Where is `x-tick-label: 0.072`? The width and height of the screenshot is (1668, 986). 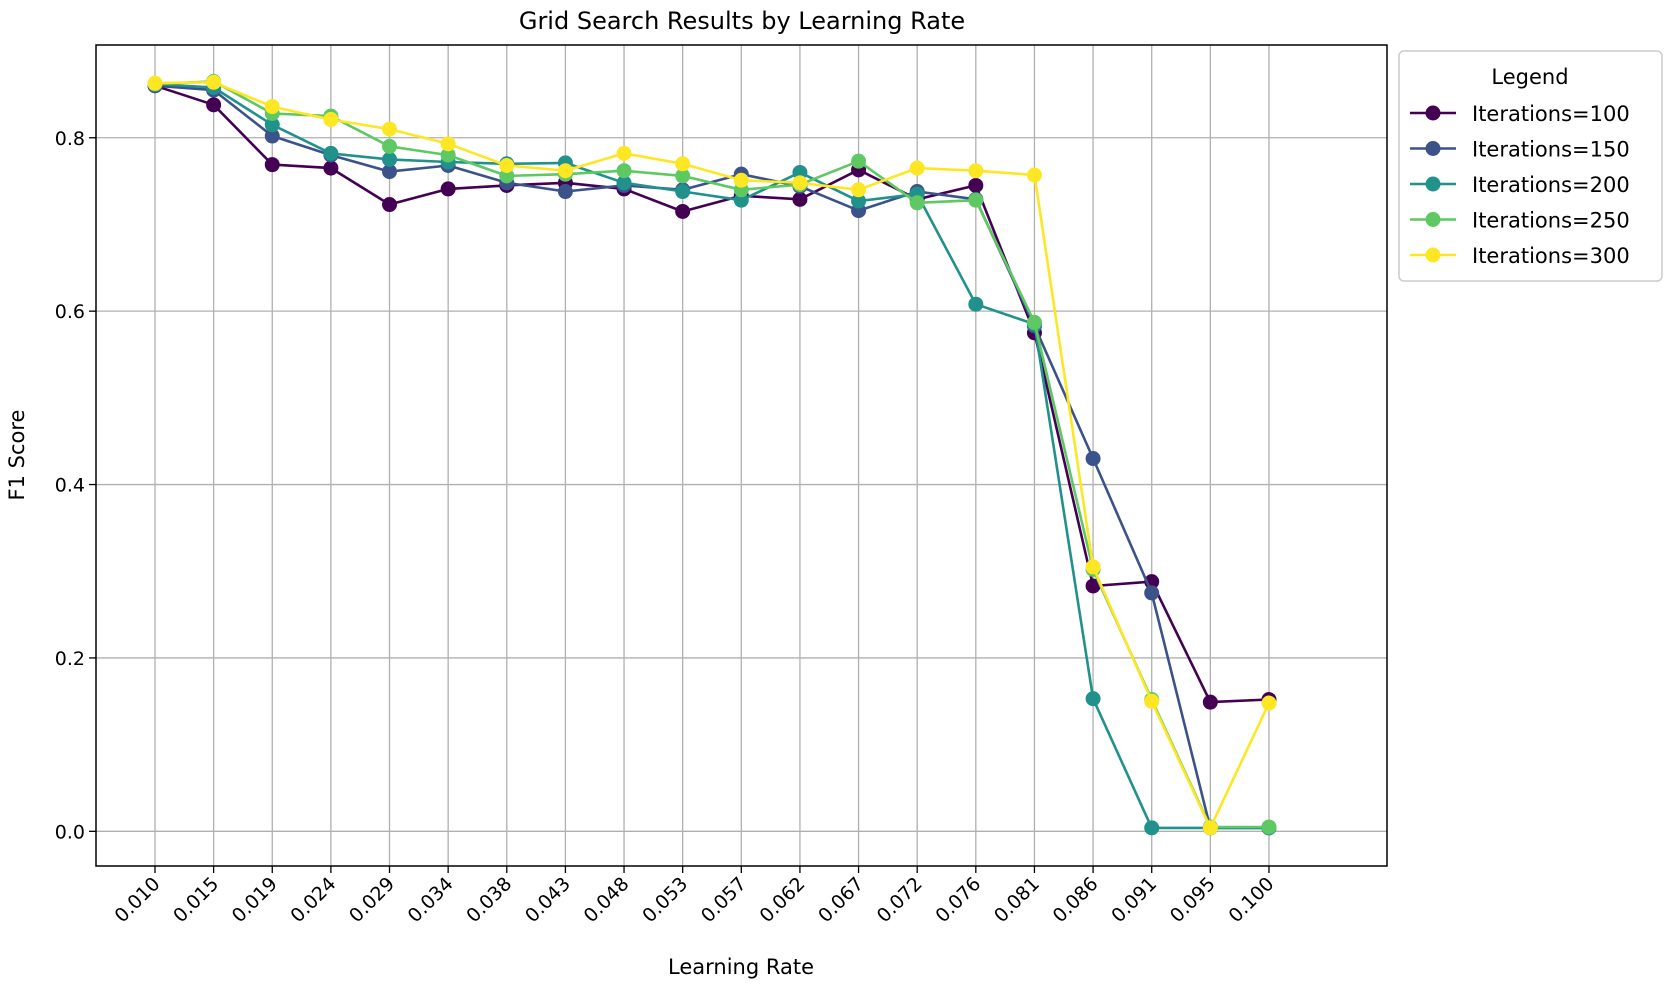
x-tick-label: 0.072 is located at coordinates (900, 900).